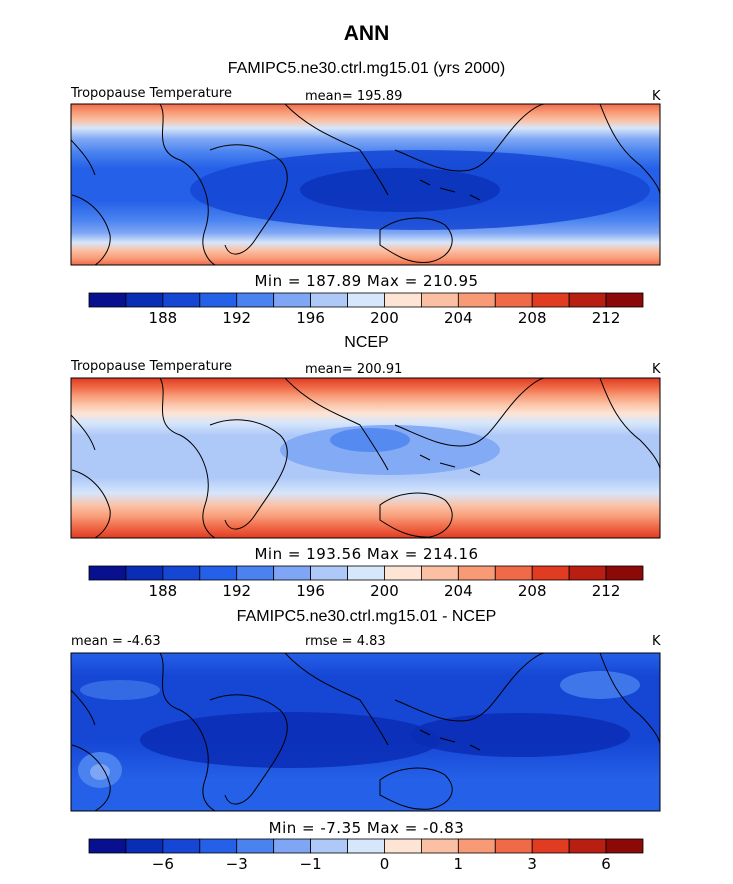 This screenshot has height=884, width=733. Describe the element at coordinates (656, 641) in the screenshot. I see `panel-3-units-label: K` at that location.